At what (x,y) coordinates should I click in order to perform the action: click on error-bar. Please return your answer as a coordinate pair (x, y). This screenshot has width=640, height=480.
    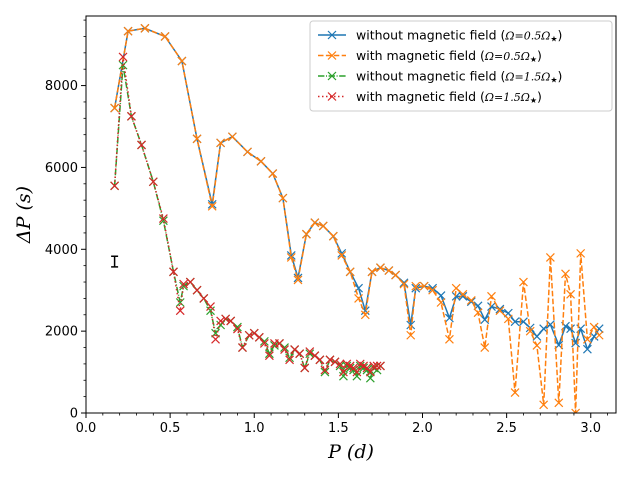
    Looking at the image, I should click on (115, 261).